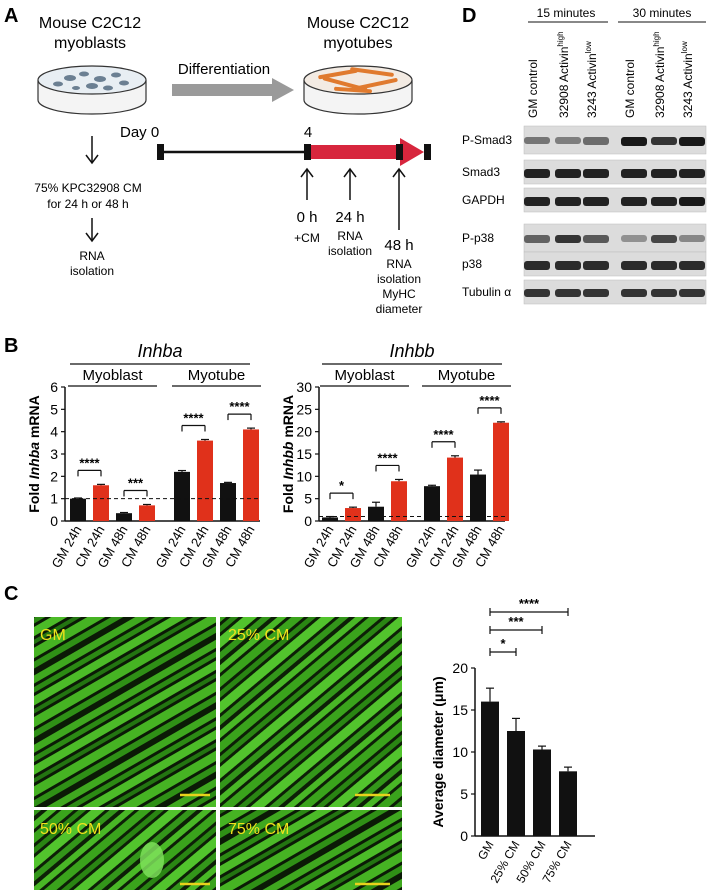 Image resolution: width=709 pixels, height=890 pixels. Describe the element at coordinates (472, 264) in the screenshot. I see `blot-label: p38` at that location.